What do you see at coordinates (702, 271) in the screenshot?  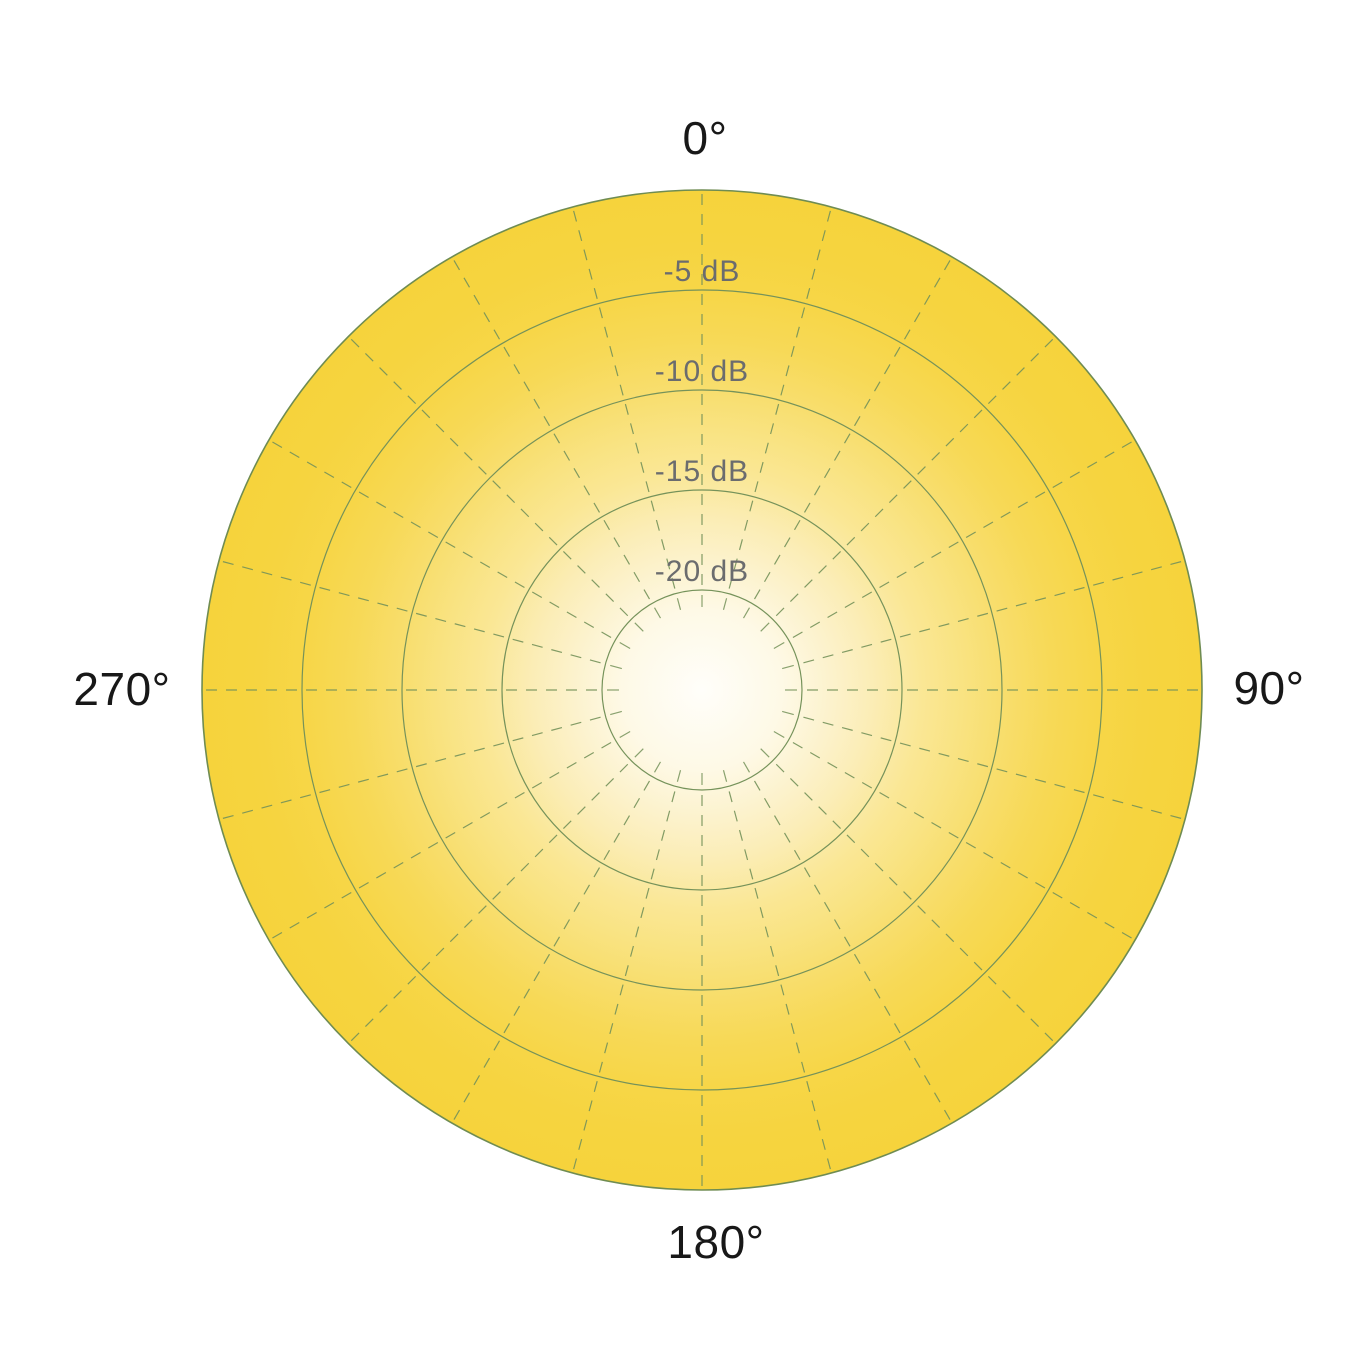 I see `ring-label: -5 dB` at bounding box center [702, 271].